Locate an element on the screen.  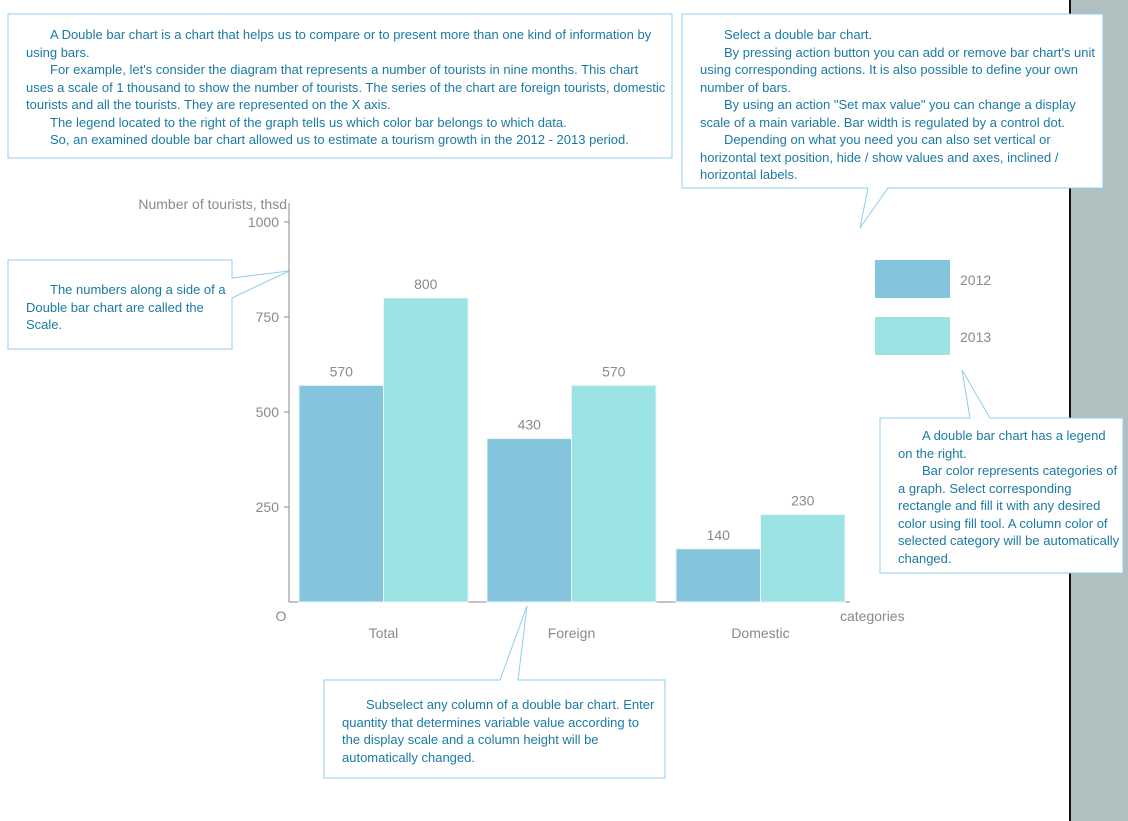
legend-callout-box is located at coordinates (1001, 471).